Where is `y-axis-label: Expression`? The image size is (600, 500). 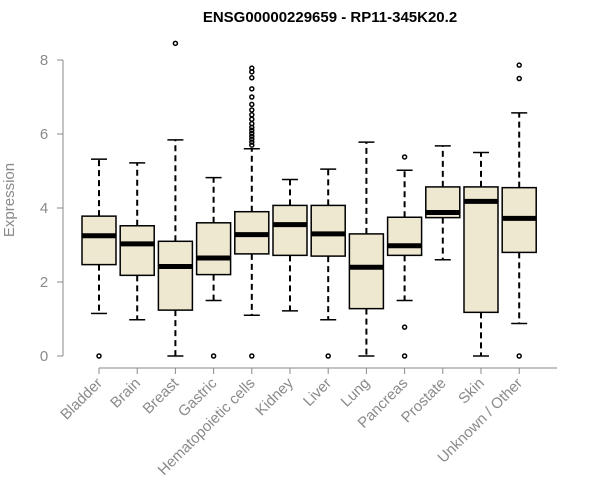
y-axis-label: Expression is located at coordinates (9, 200).